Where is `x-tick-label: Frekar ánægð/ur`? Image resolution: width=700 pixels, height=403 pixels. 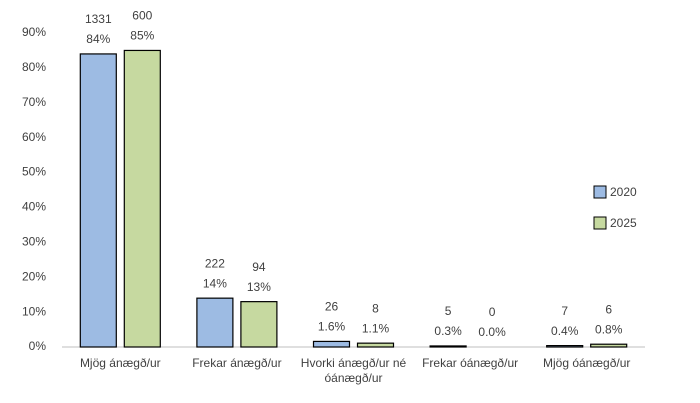 x-tick-label: Frekar ánægð/ur is located at coordinates (237, 363).